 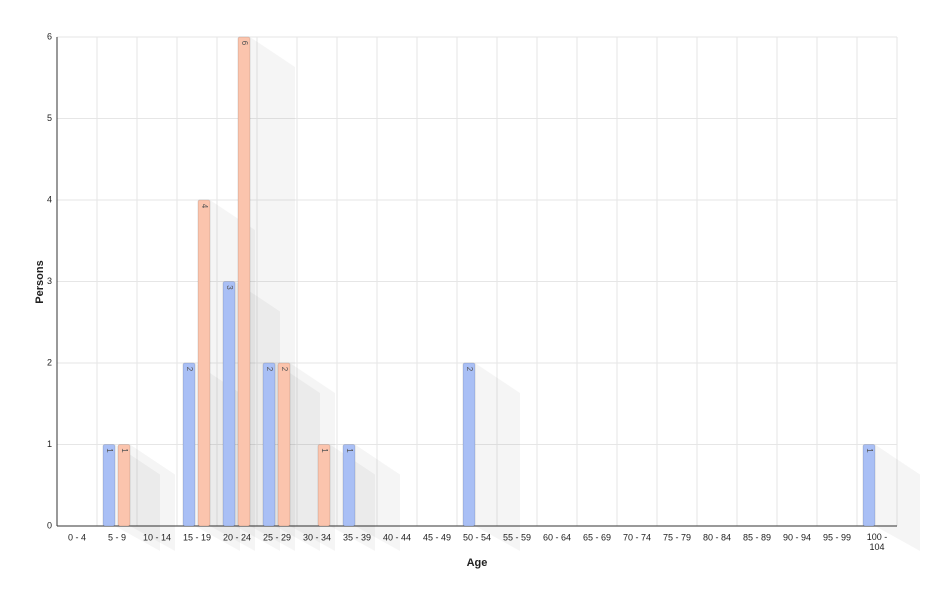 I want to click on x-tick-label: 95 - 99, so click(x=837, y=537).